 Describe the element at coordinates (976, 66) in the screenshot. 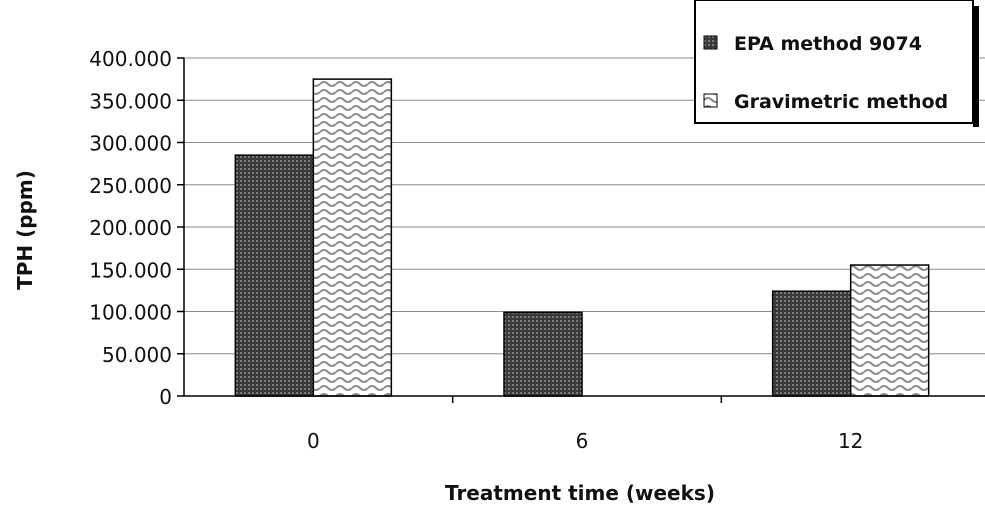

I see `legend-shadow` at that location.